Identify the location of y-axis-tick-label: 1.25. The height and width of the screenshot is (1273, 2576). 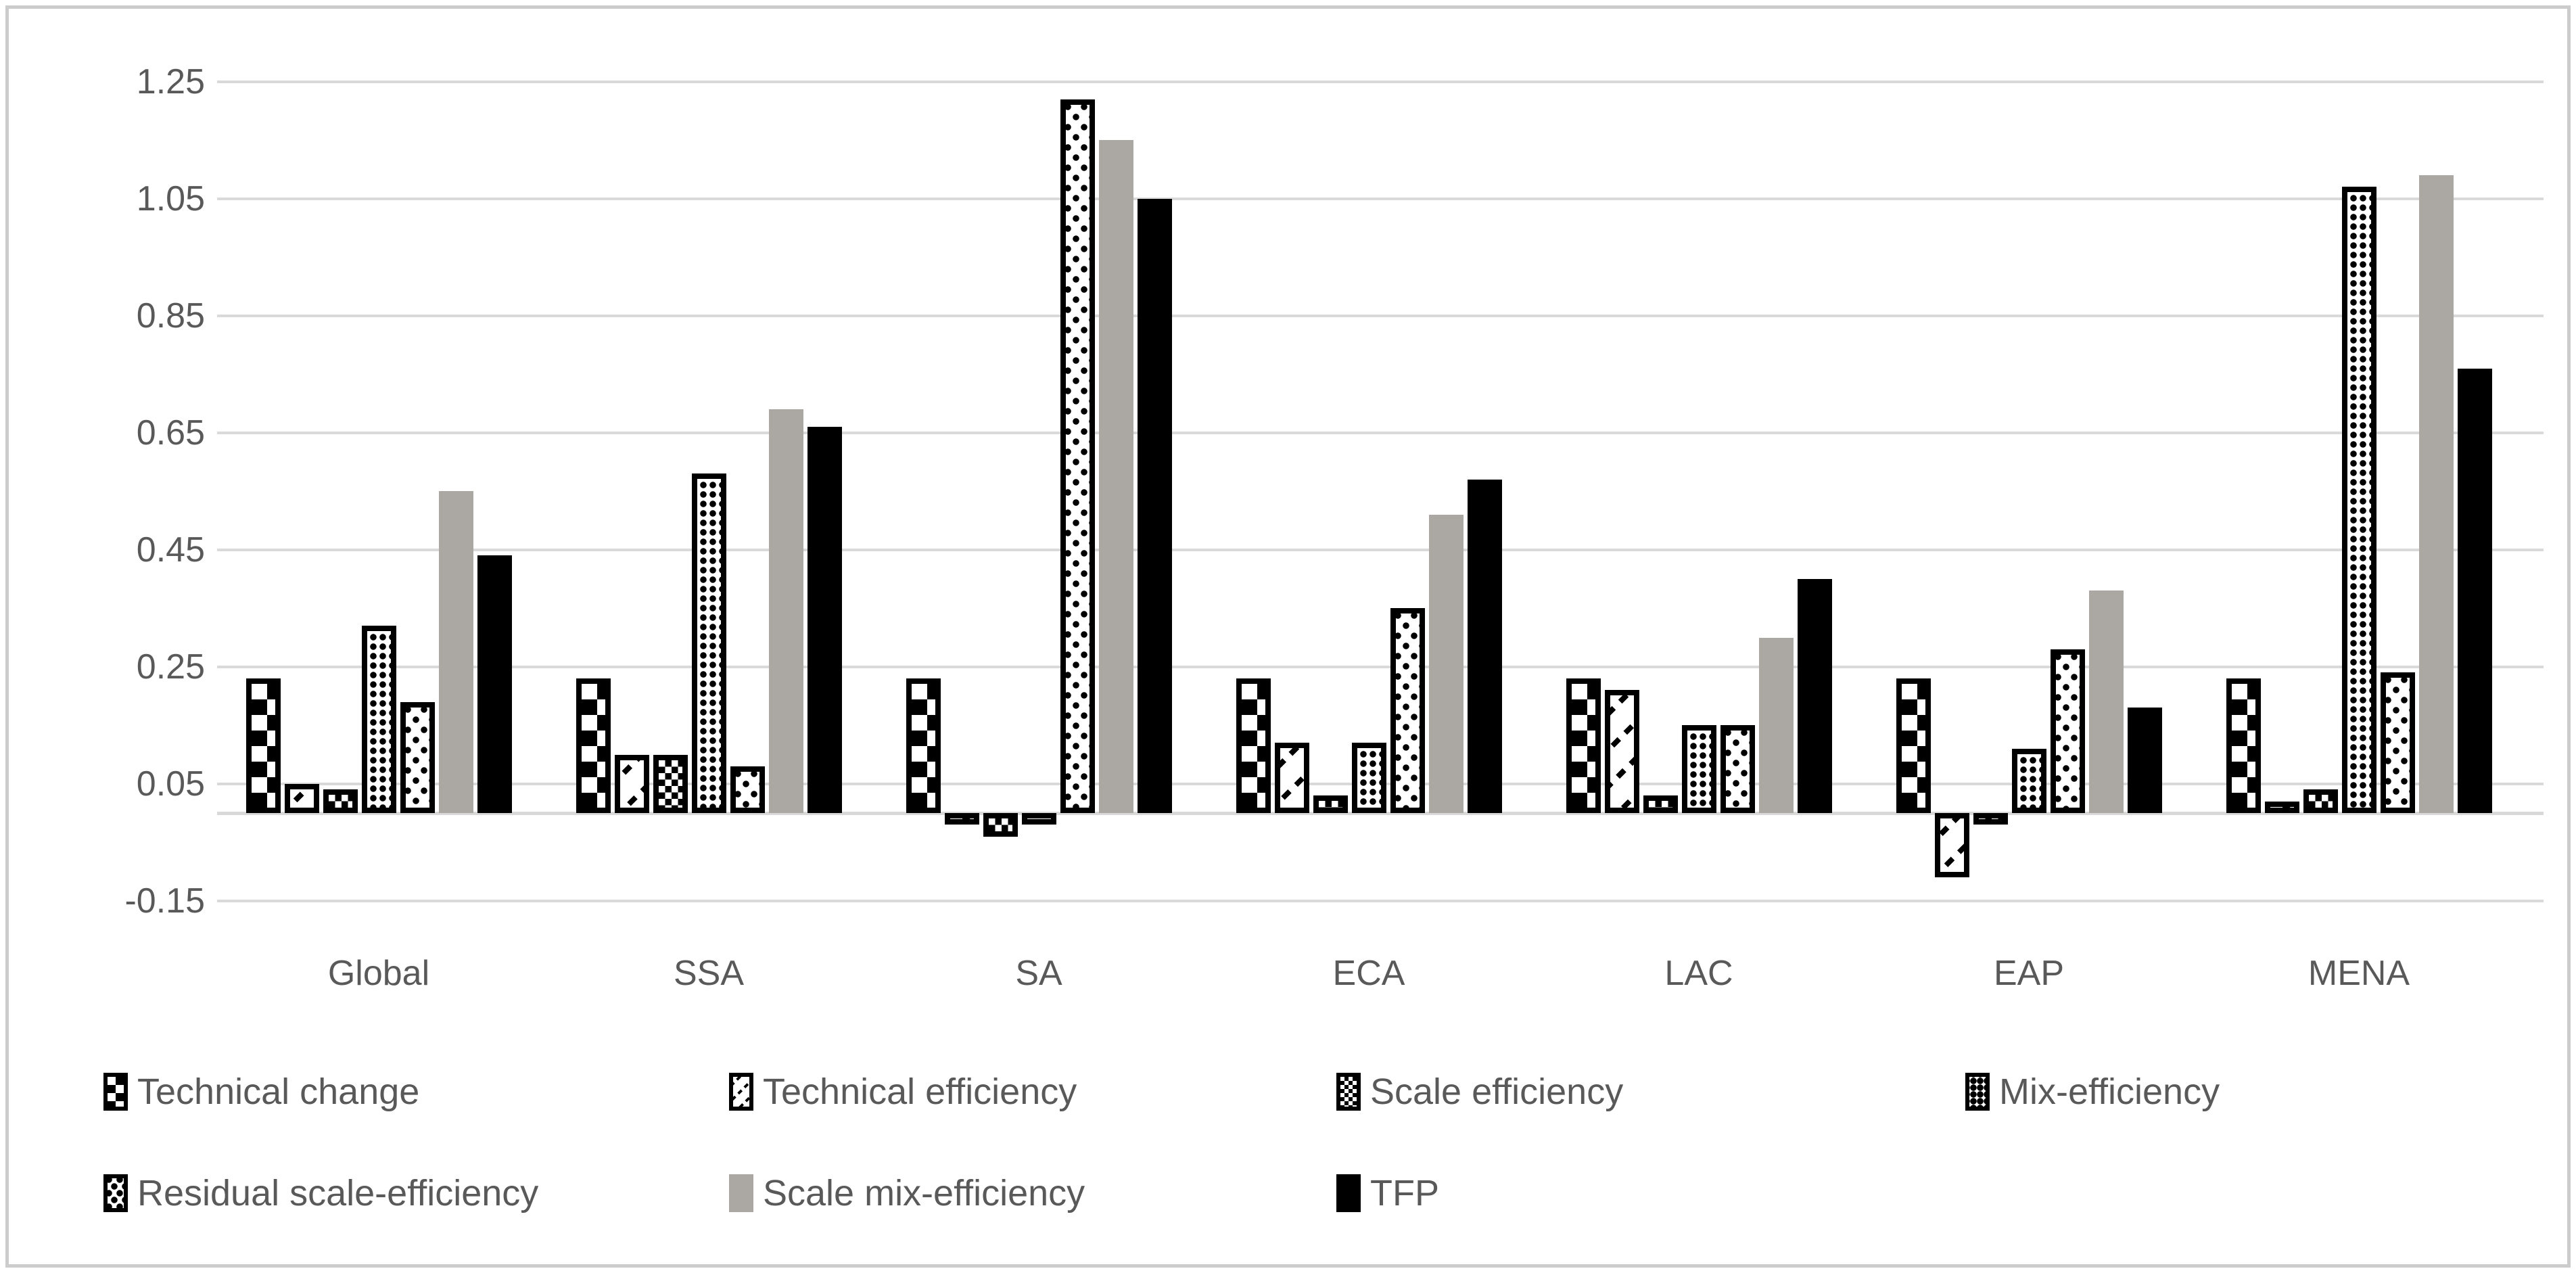
(170, 81).